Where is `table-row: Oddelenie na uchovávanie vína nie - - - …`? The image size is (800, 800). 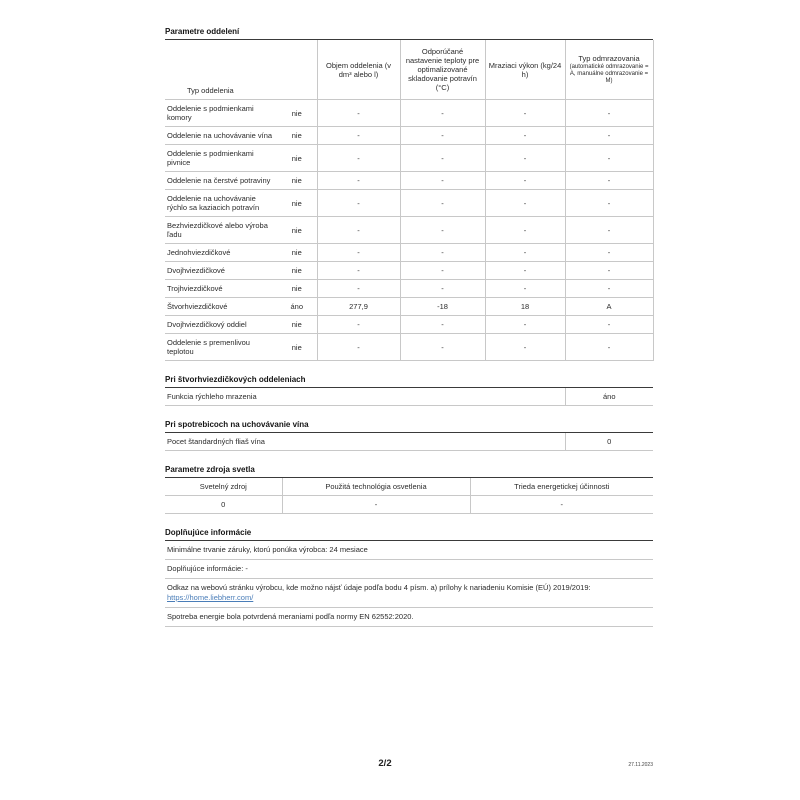 table-row: Oddelenie na uchovávanie vína nie - - - … is located at coordinates (409, 135).